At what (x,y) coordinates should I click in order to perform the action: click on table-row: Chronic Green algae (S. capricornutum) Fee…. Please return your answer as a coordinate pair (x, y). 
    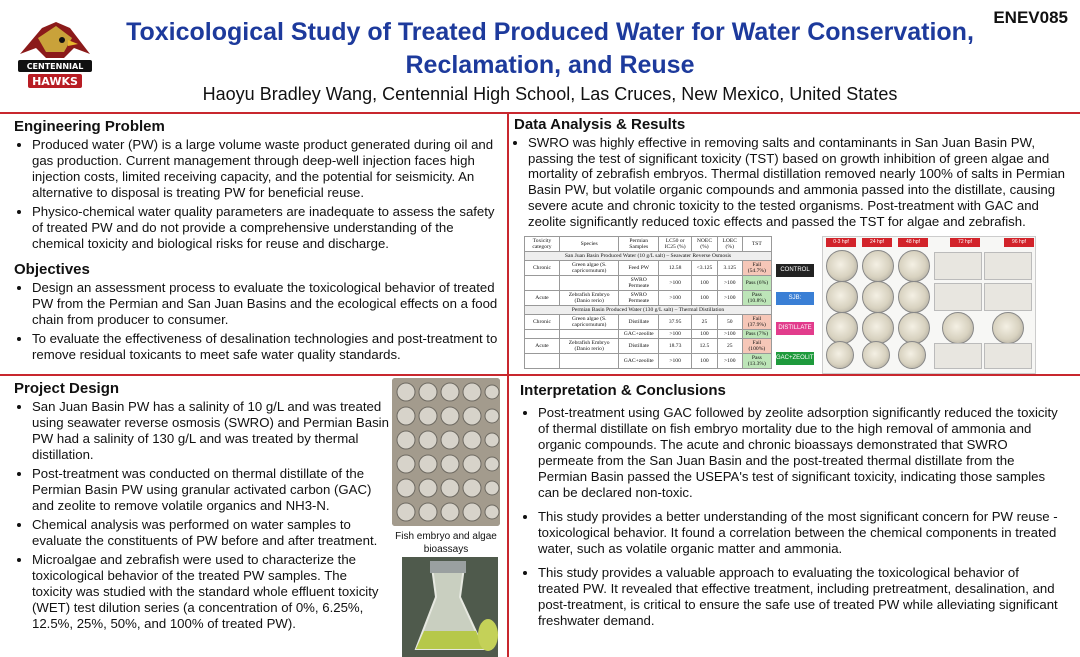
    Looking at the image, I should click on (648, 268).